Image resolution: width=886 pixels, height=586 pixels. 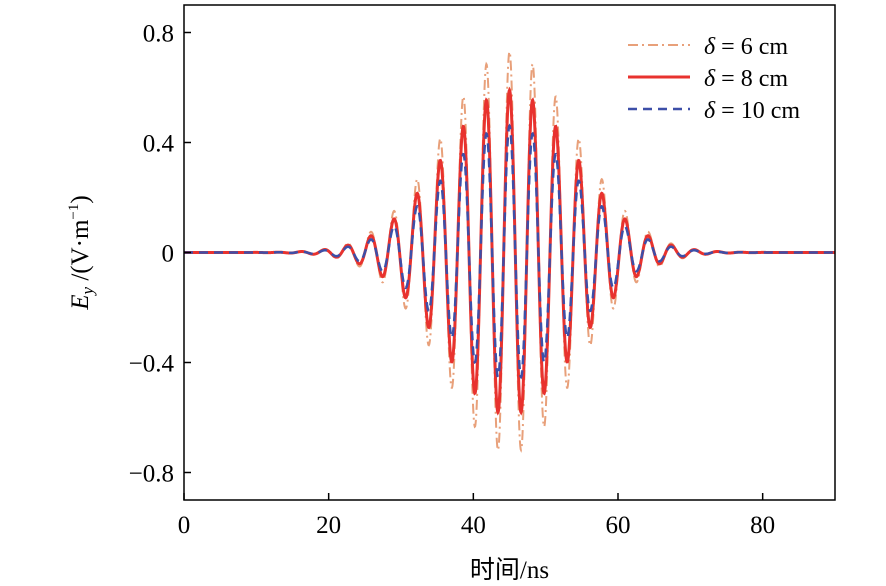 I want to click on legend-label: δ = 10 cm, so click(x=752, y=111).